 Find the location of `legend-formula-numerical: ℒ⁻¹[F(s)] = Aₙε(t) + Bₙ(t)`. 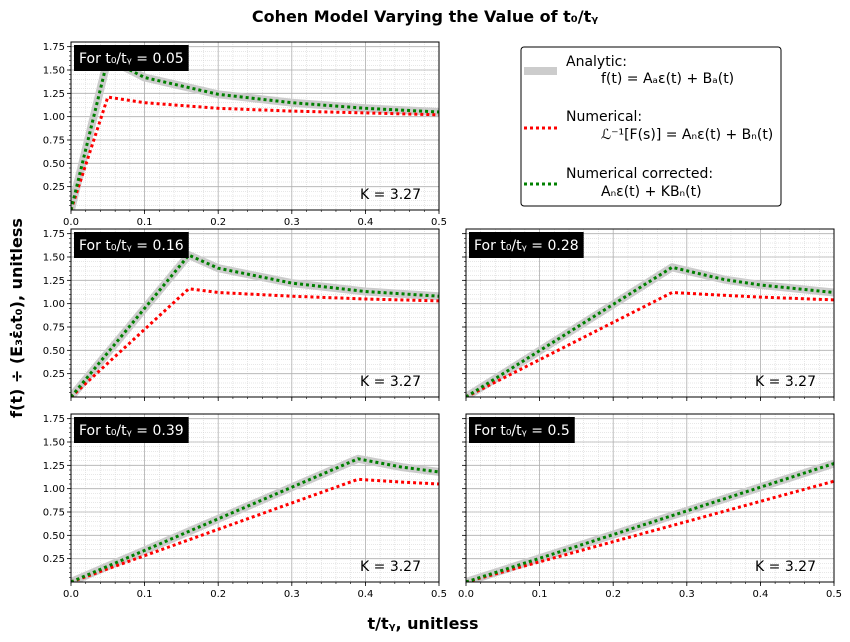

legend-formula-numerical: ℒ⁻¹[F(s)] = Aₙε(t) + Bₙ(t) is located at coordinates (687, 135).